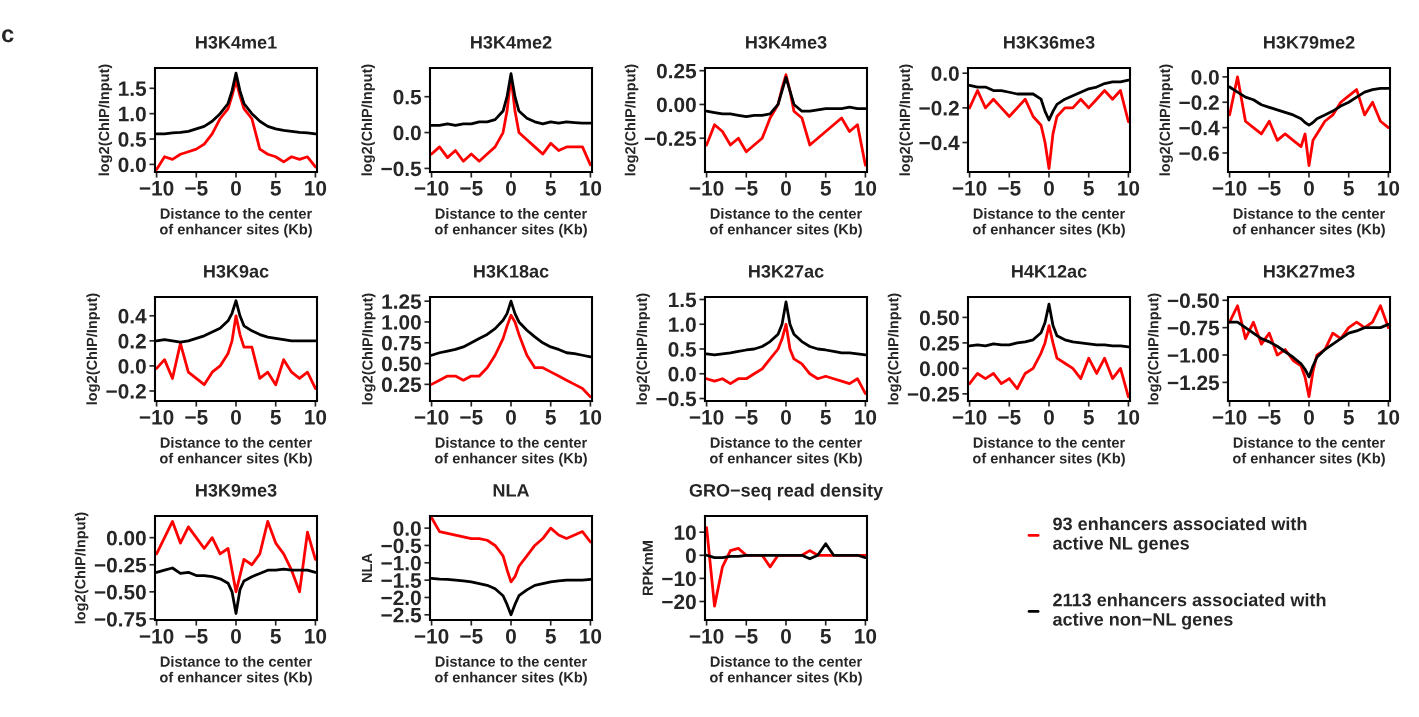 Image resolution: width=1419 pixels, height=717 pixels. I want to click on y-tick-label: 0.50, so click(401, 364).